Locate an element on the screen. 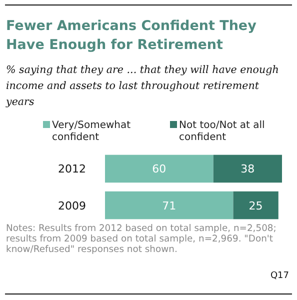 The width and height of the screenshot is (297, 300). data-label: 60 is located at coordinates (159, 169).